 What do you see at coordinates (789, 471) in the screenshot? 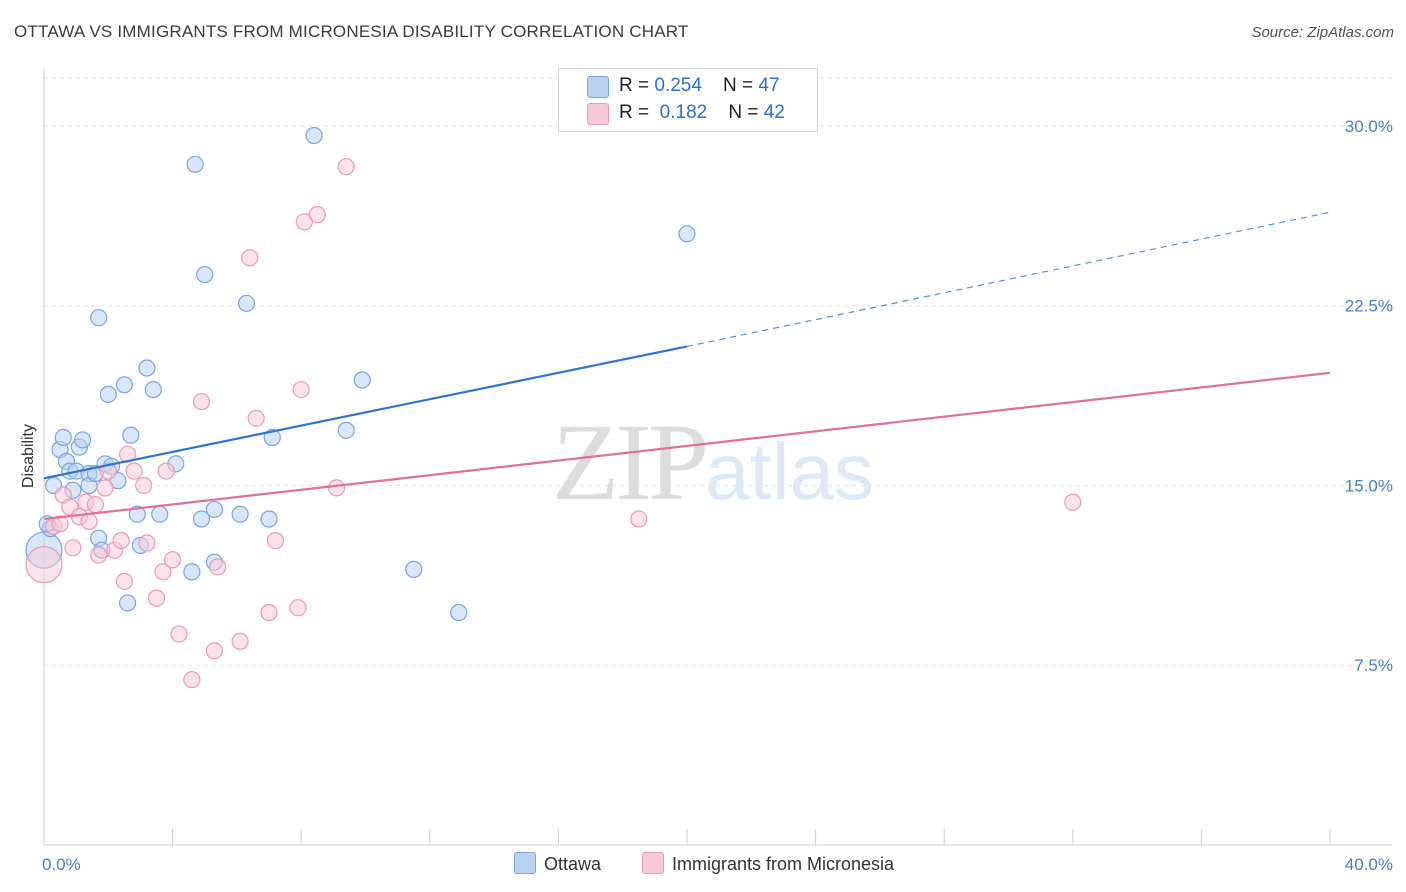
I see `watermark-atlas: atlas` at bounding box center [789, 471].